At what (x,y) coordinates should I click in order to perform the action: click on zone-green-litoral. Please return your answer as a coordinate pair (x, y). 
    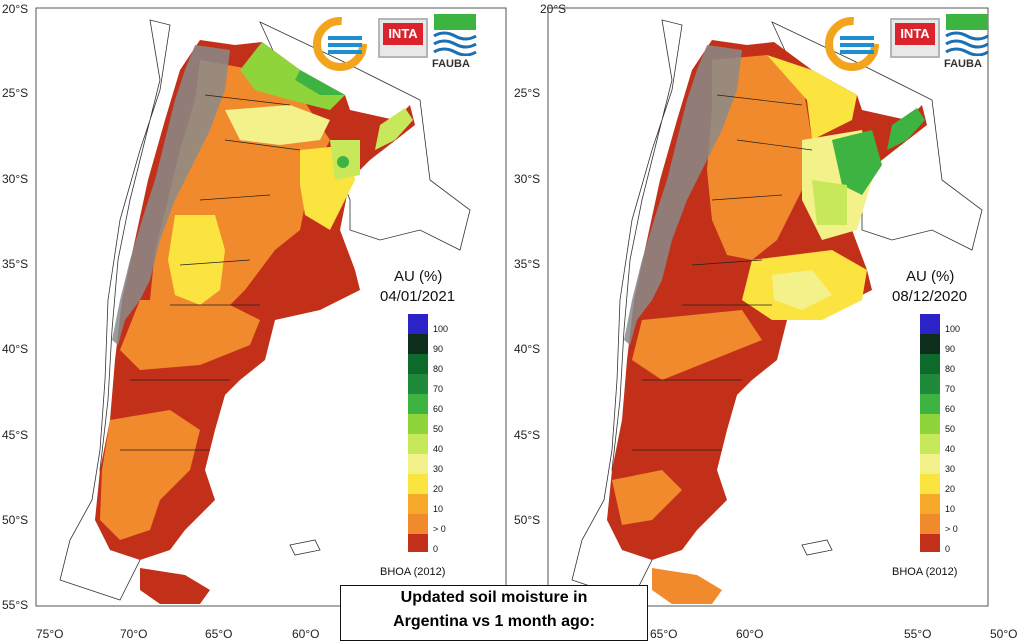
    Looking at the image, I should click on (857, 162).